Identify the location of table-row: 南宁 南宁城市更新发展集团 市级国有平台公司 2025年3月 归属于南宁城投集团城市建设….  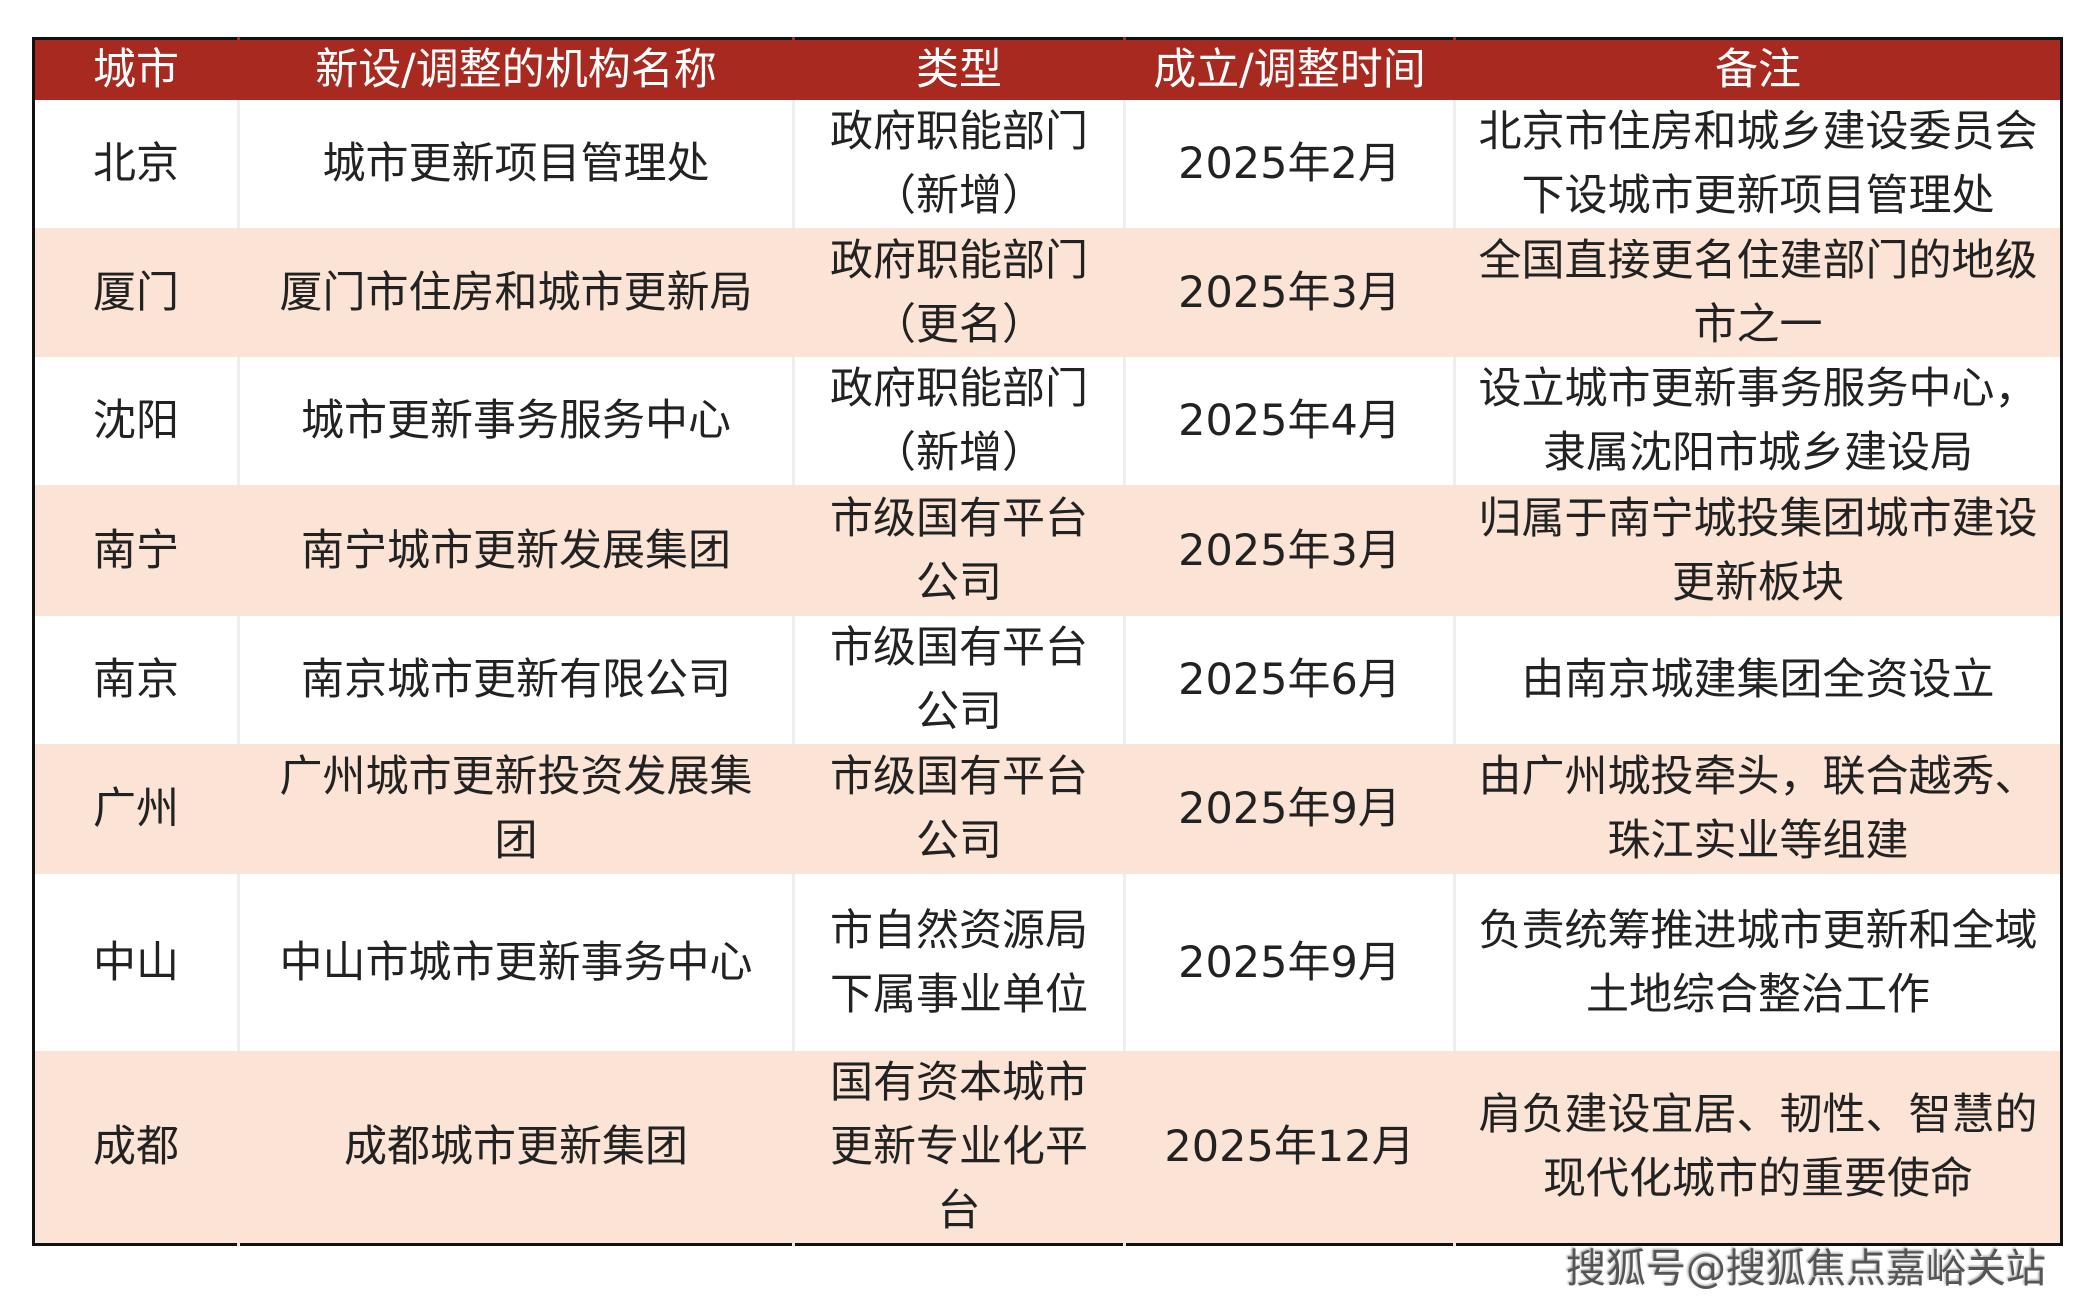
(1047, 550).